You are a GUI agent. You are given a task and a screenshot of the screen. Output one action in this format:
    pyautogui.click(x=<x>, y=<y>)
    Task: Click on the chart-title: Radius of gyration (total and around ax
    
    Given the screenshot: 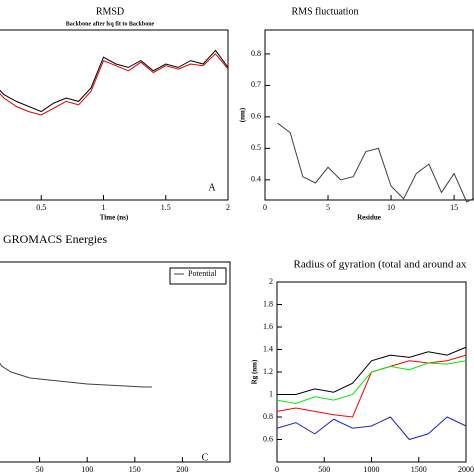 What is the action you would take?
    pyautogui.click(x=380, y=265)
    